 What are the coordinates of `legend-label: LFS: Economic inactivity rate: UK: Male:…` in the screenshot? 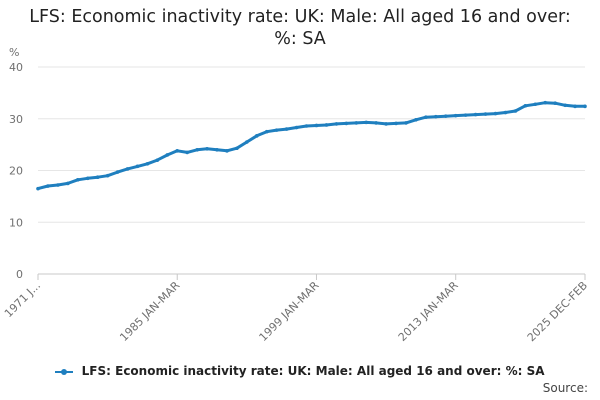 It's located at (313, 371).